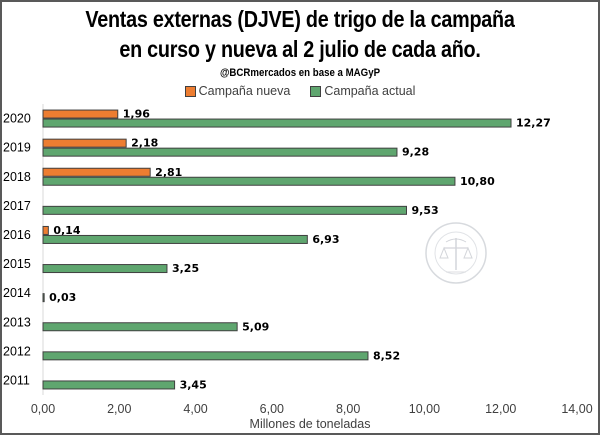 The width and height of the screenshot is (600, 435). Describe the element at coordinates (415, 152) in the screenshot. I see `data-label-campana-actual-2019: 9,28` at that location.